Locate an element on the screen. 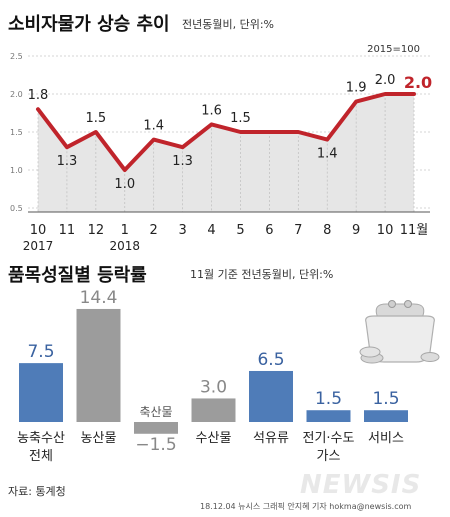 The width and height of the screenshot is (450, 517). x-tick-label: 9 is located at coordinates (356, 230).